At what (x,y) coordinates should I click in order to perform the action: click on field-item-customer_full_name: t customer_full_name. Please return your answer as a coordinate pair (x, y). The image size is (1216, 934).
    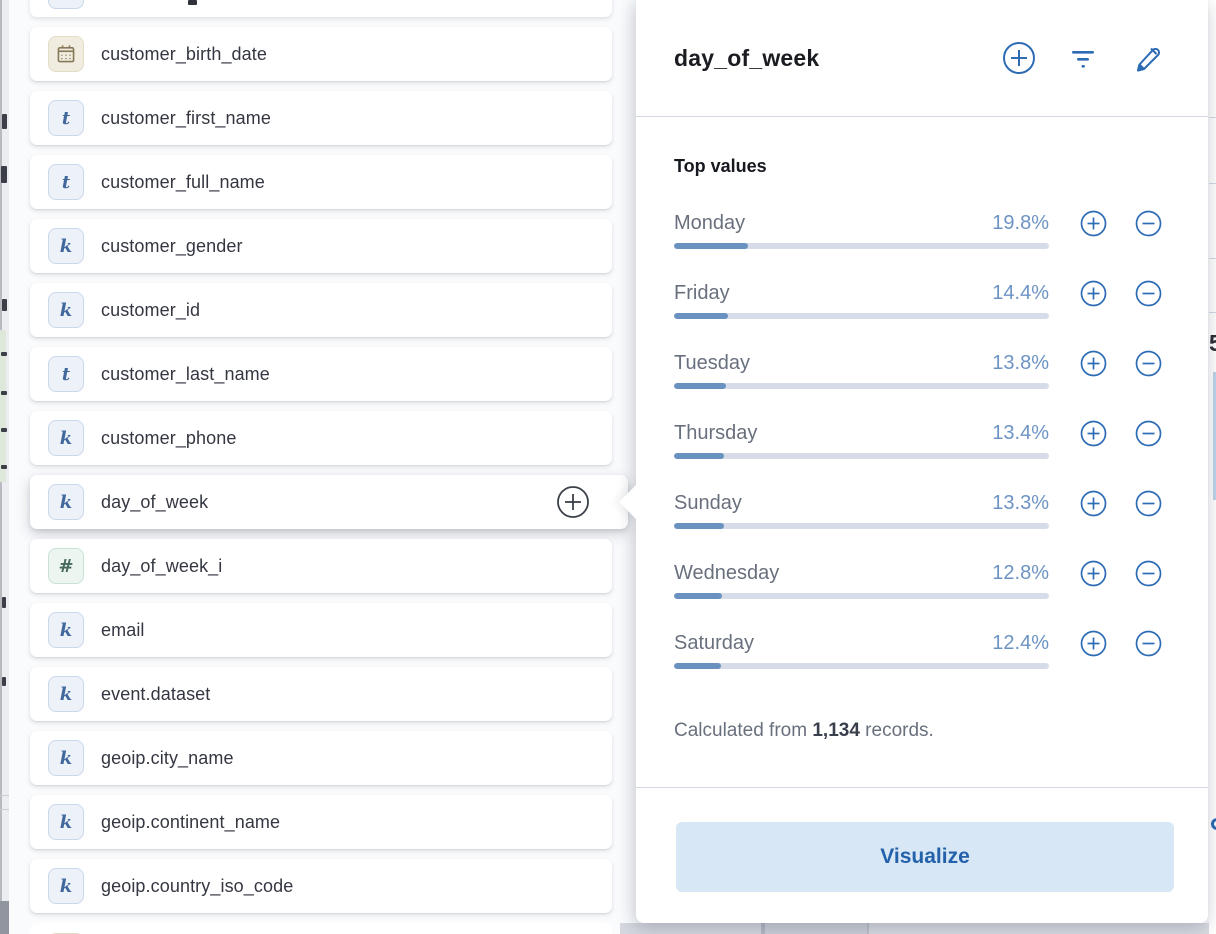
    Looking at the image, I should click on (321, 182).